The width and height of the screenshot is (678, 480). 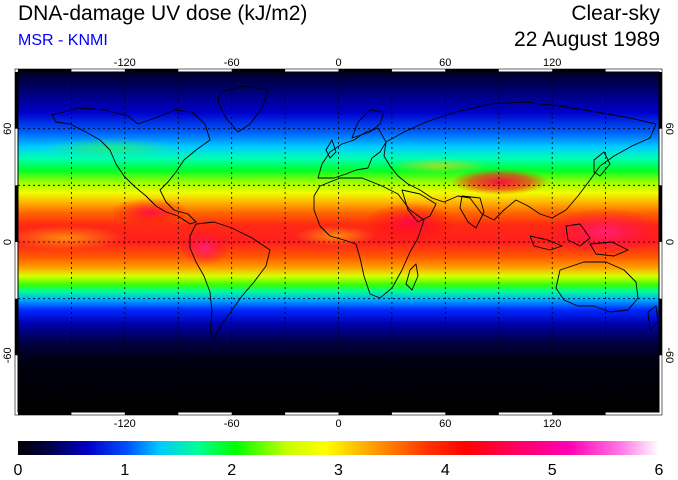 I want to click on lon-label-bottom: -60, so click(x=232, y=424).